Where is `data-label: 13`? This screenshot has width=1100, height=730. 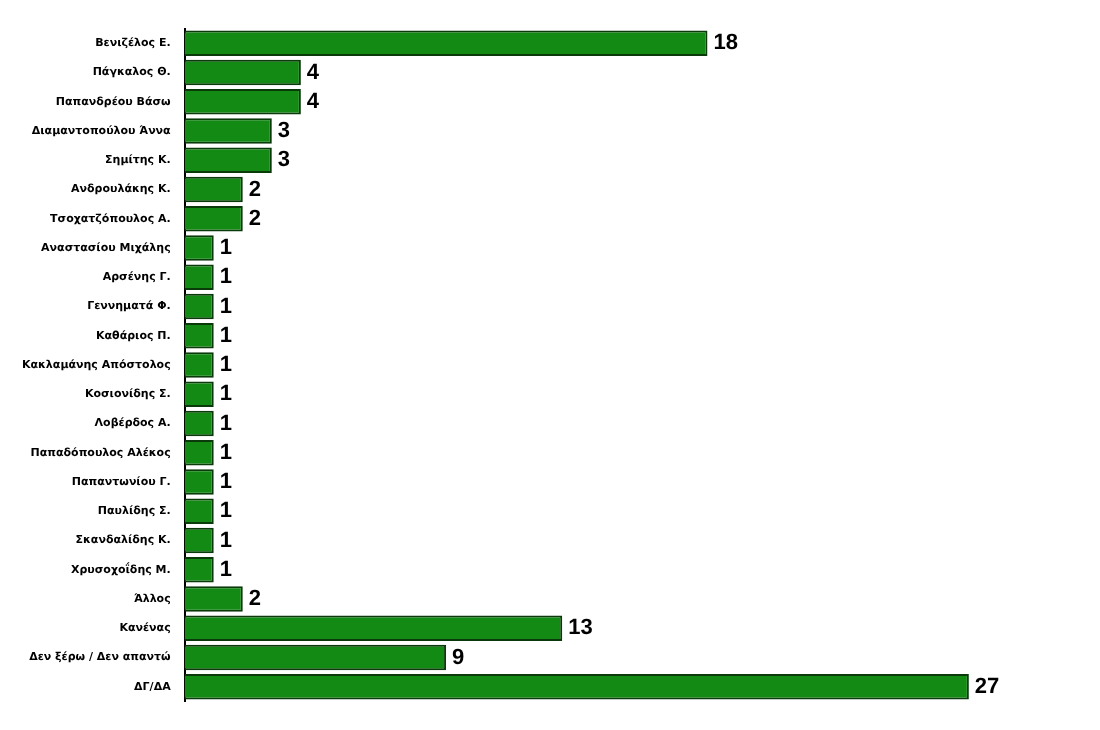
data-label: 13 is located at coordinates (580, 628).